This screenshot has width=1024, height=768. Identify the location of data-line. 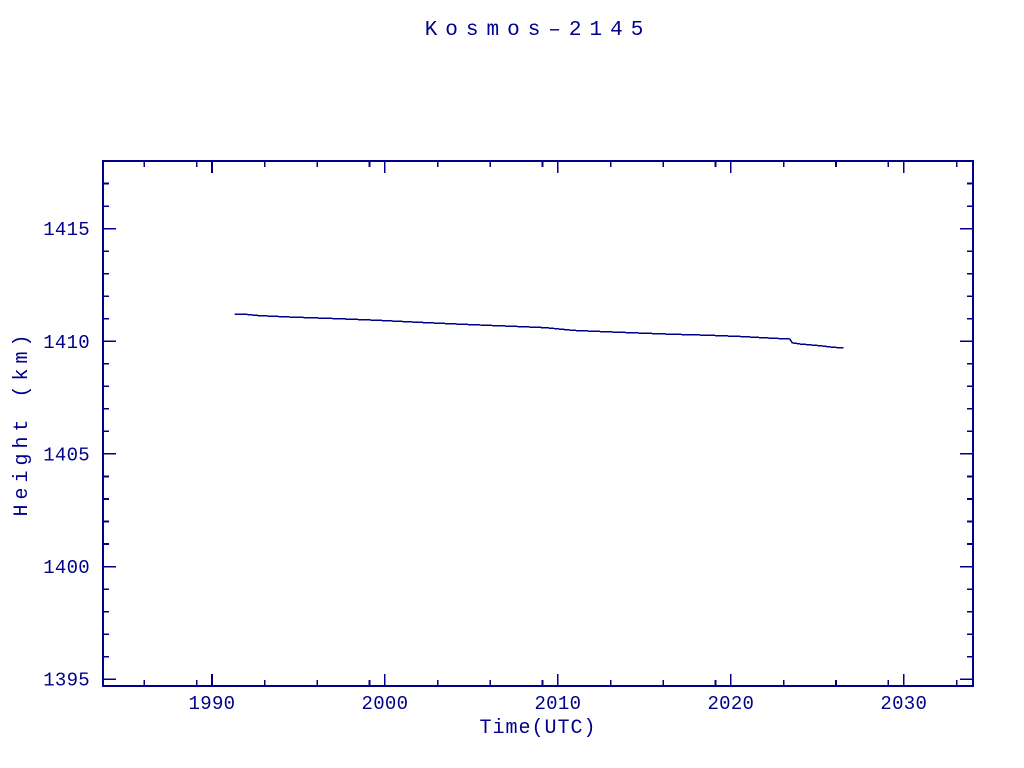
(539, 331).